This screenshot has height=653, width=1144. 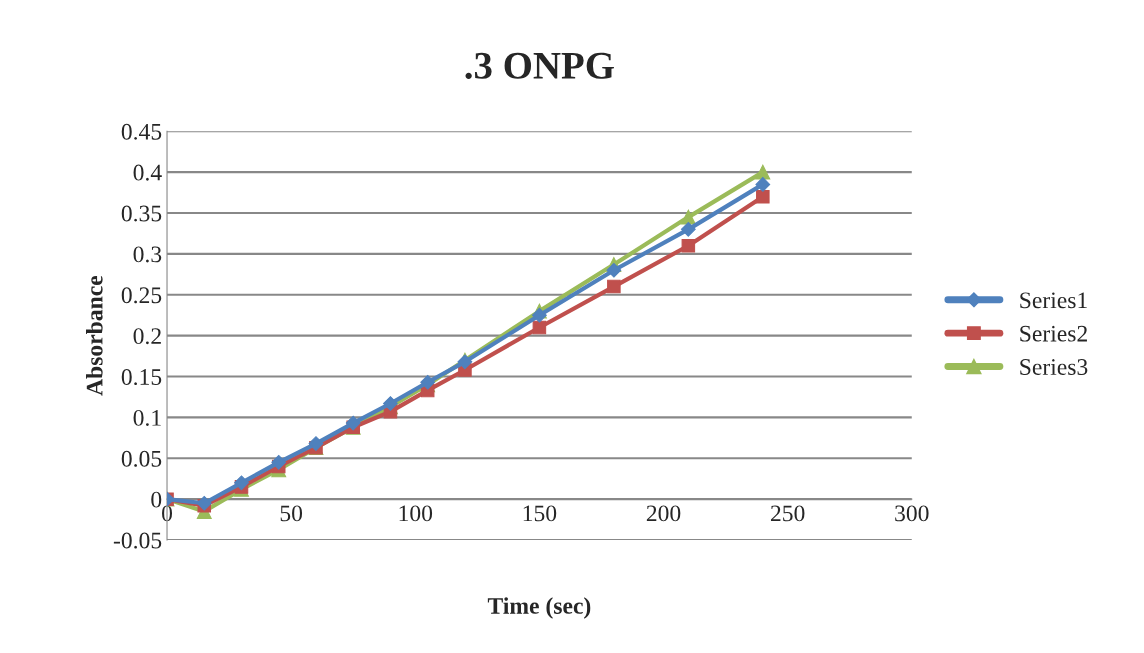 What do you see at coordinates (94, 335) in the screenshot?
I see `y-axis-title: Absorbance` at bounding box center [94, 335].